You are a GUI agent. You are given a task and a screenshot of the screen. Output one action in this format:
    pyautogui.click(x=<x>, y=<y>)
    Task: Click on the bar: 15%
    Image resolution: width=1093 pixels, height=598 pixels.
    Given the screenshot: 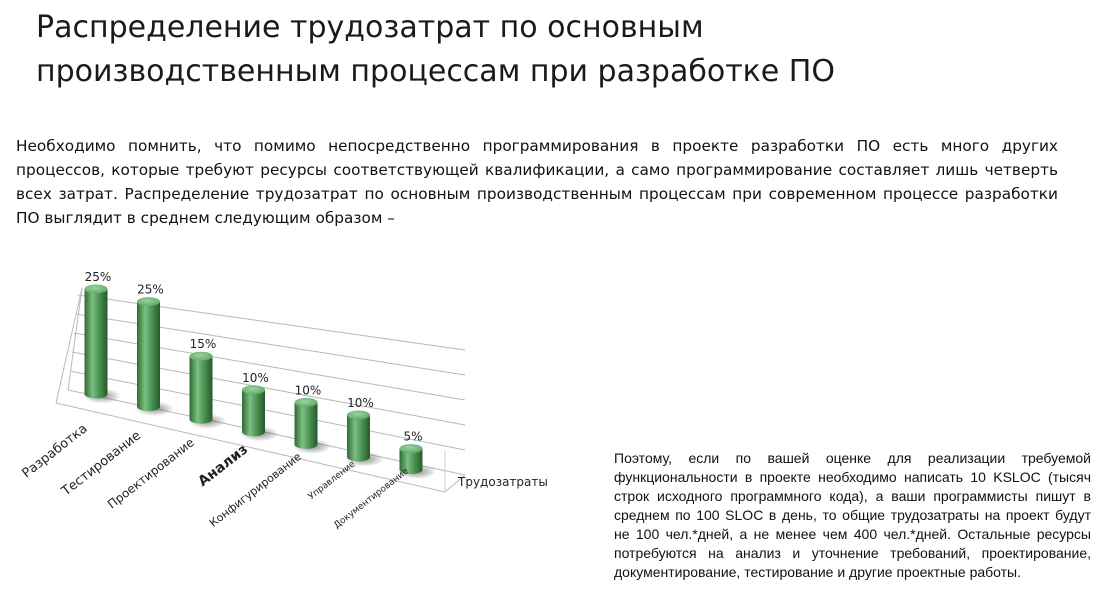 What is the action you would take?
    pyautogui.click(x=207, y=383)
    